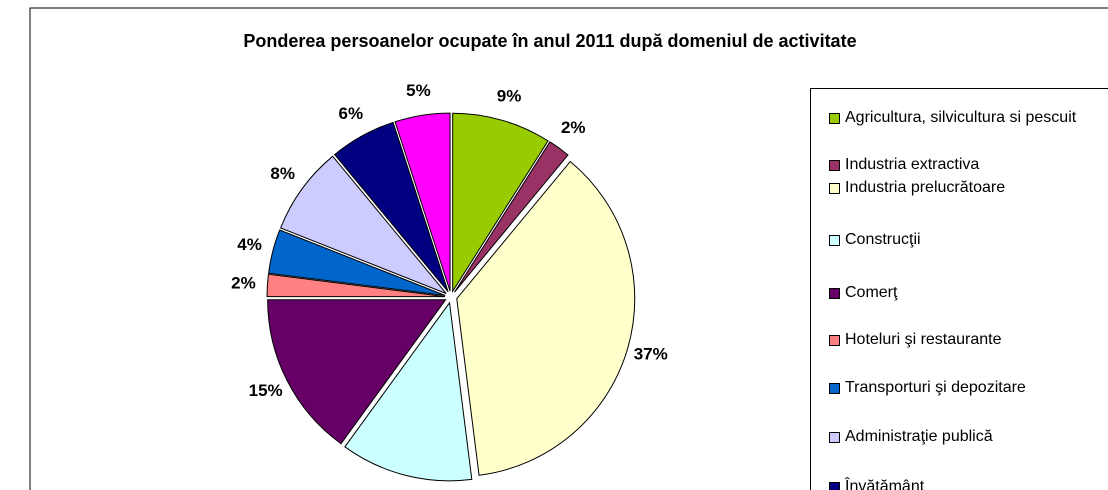  I want to click on data-label: 37%, so click(651, 354).